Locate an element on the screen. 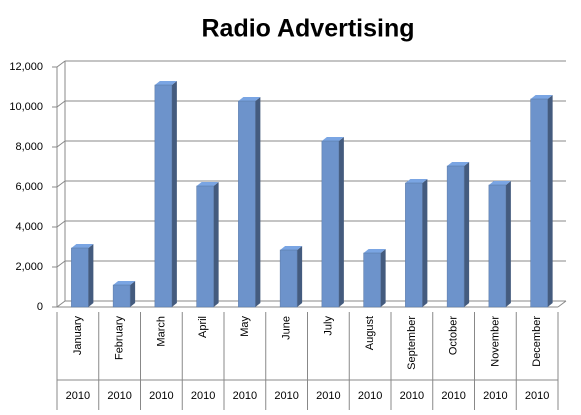 The width and height of the screenshot is (581, 415). y-tick-label: 10,000 is located at coordinates (26, 107).